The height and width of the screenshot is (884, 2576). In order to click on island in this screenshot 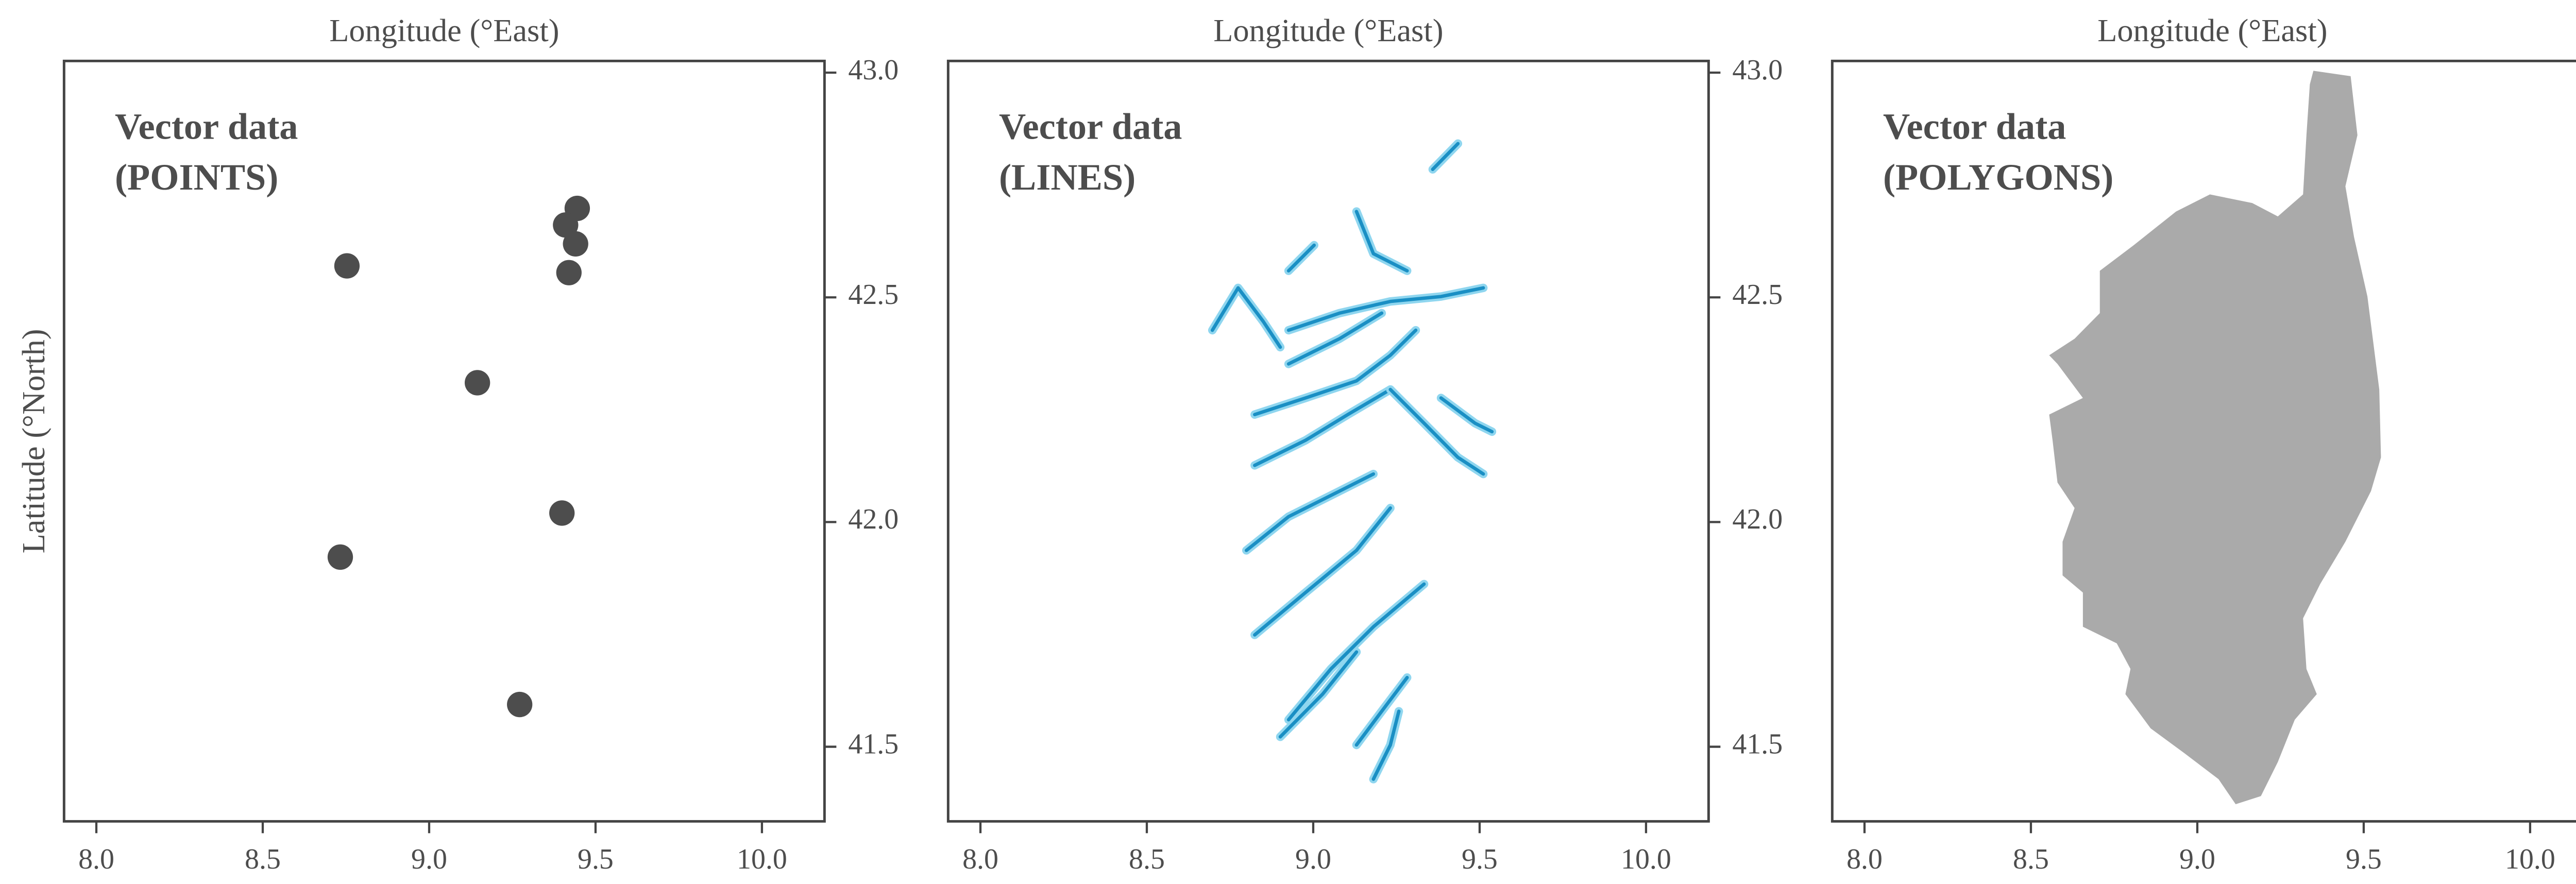, I will do `click(2215, 438)`.